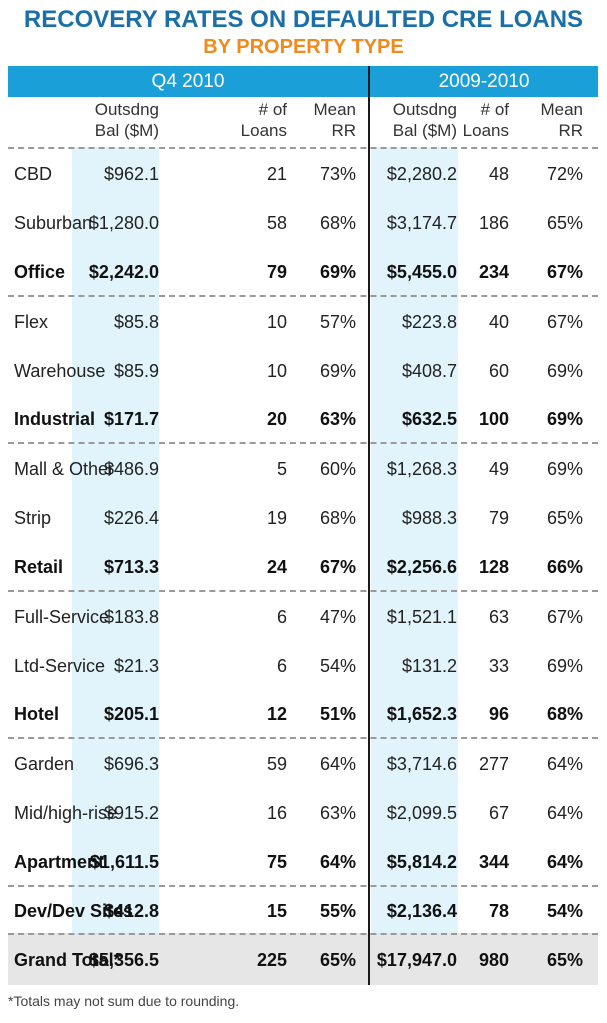 The image size is (607, 1023). Describe the element at coordinates (561, 120) in the screenshot. I see `col-header-annual-mean-rr: Mean RR` at that location.